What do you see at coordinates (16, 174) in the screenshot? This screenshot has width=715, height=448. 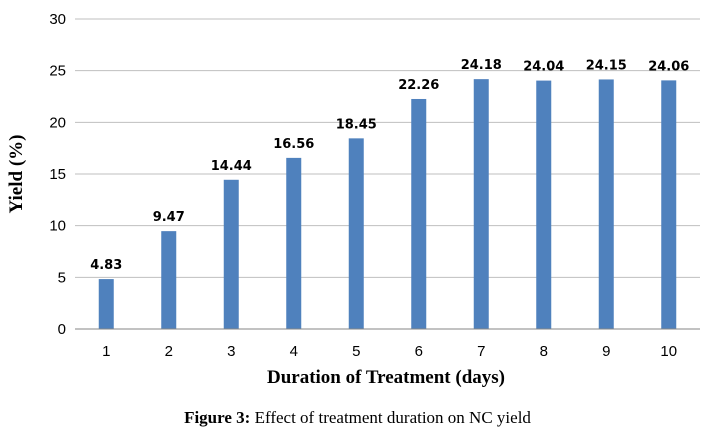 I see `y-axis-title: Yield (%)` at bounding box center [16, 174].